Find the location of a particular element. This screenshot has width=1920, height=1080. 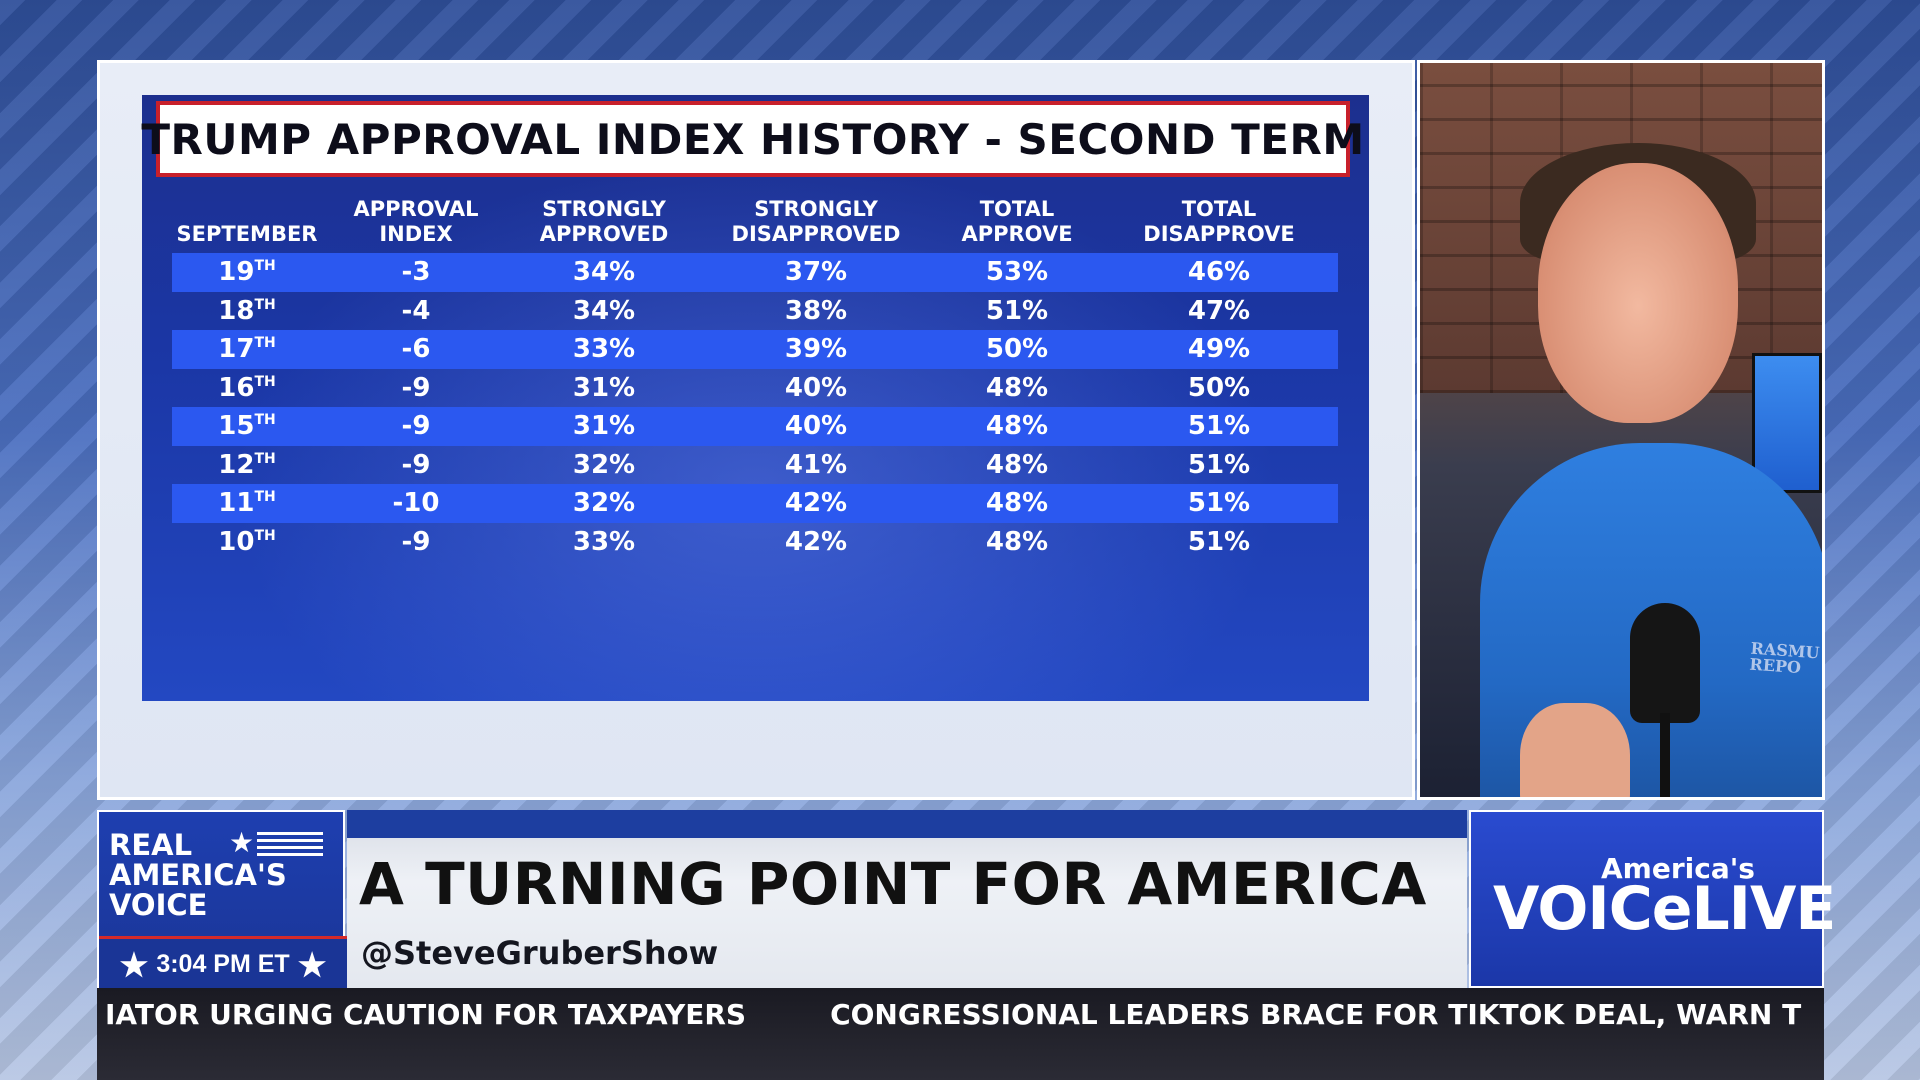

show-logo-main-text: VOICeLIVE is located at coordinates (1664, 909).